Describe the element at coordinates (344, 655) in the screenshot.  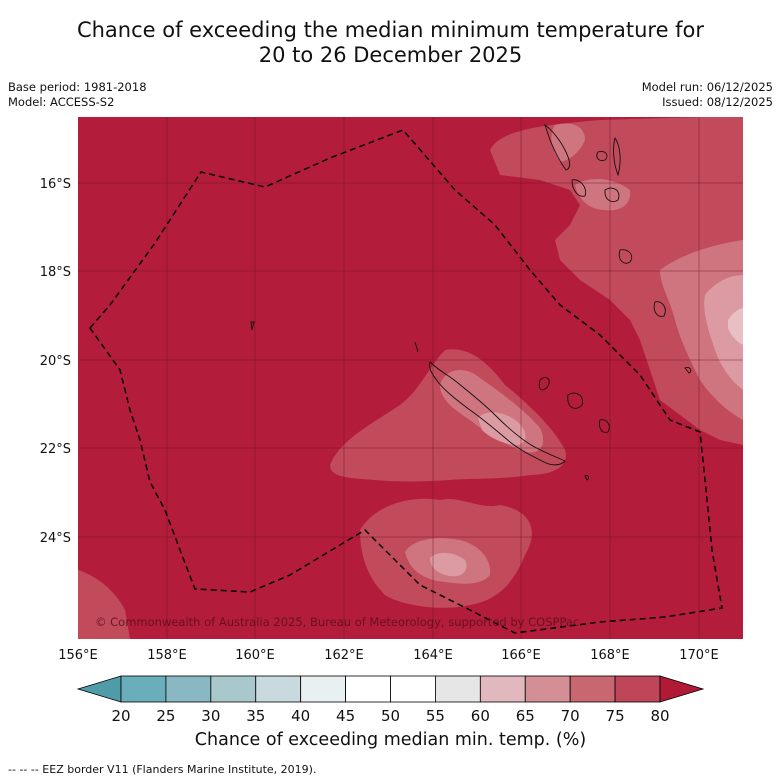
I see `lon-tick-162e: 162°E` at that location.